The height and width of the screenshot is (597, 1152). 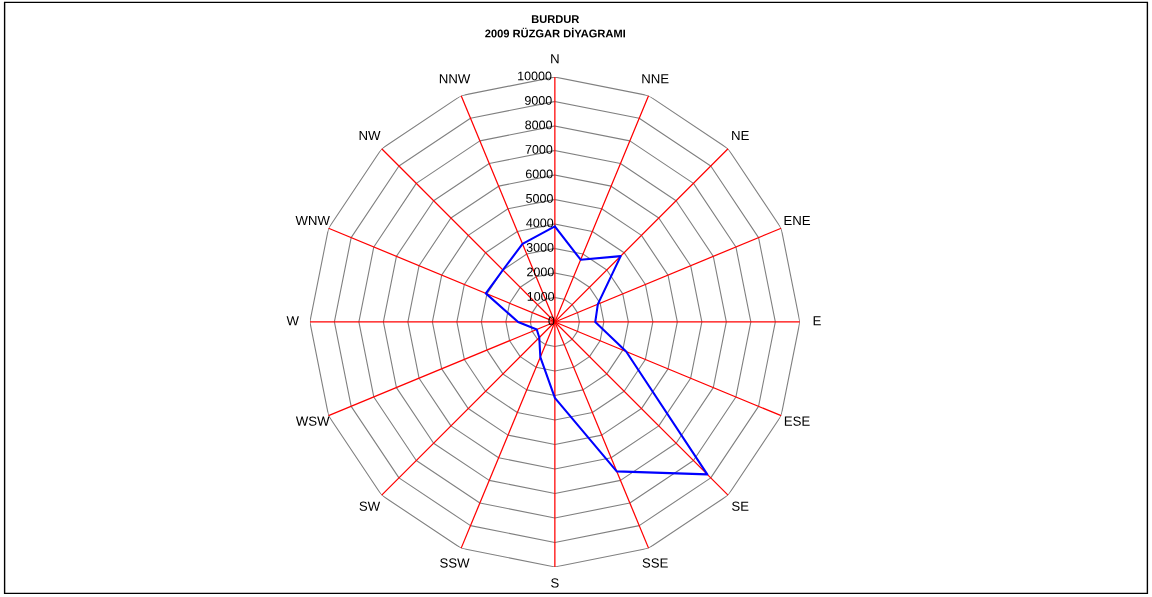 What do you see at coordinates (555, 26) in the screenshot?
I see `chart-title: BURDUR 2009 RÜZGAR DİYAGRAMI` at bounding box center [555, 26].